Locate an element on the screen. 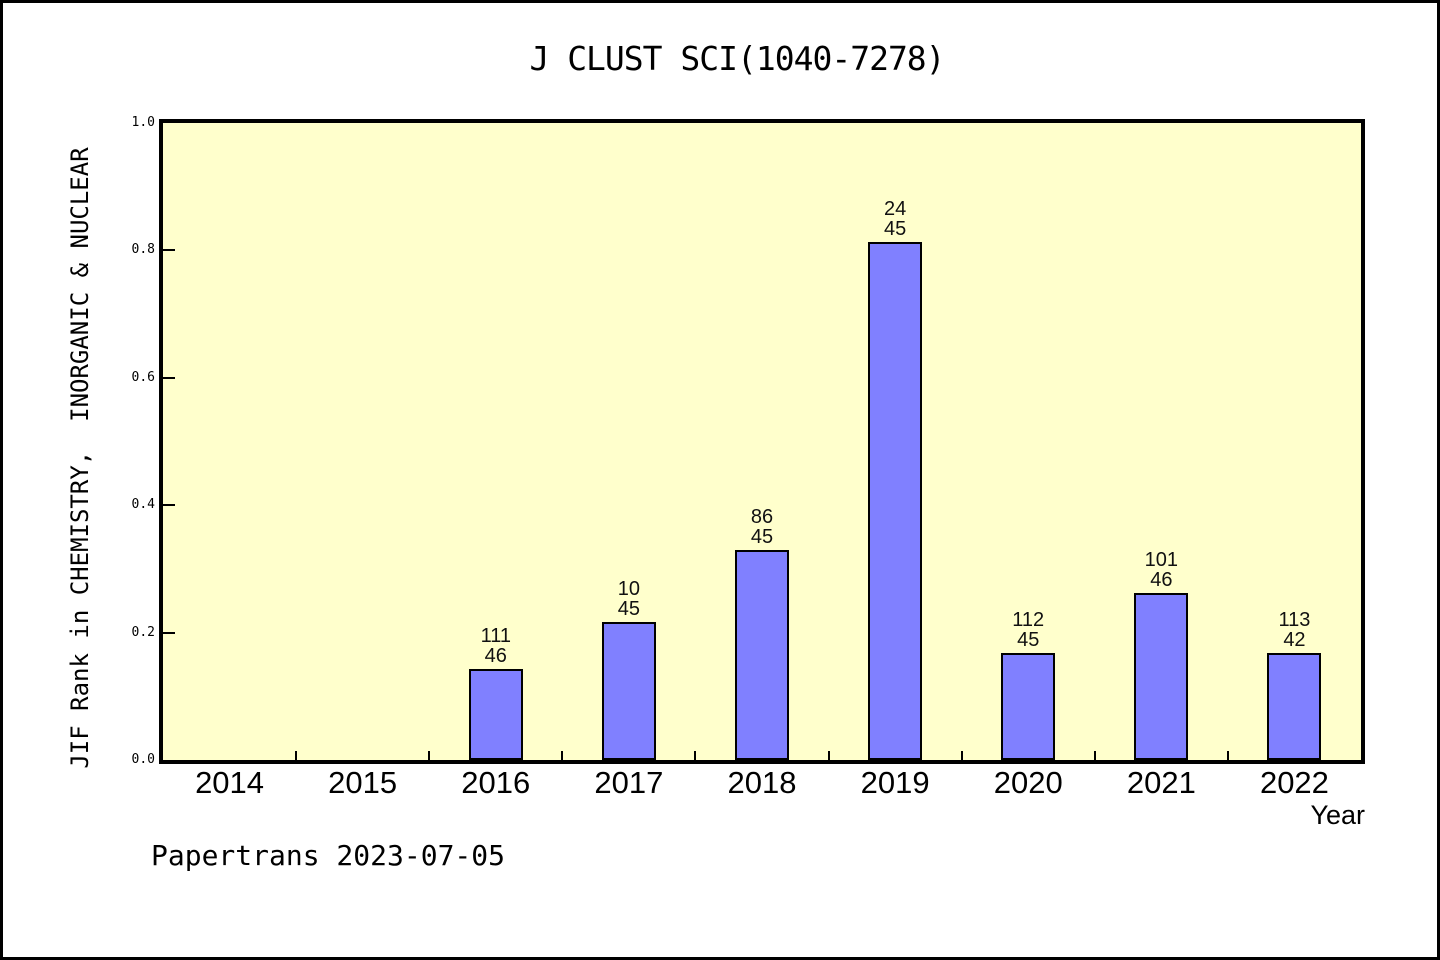 The image size is (1440, 960). x-tick-label: 2019 is located at coordinates (895, 782).